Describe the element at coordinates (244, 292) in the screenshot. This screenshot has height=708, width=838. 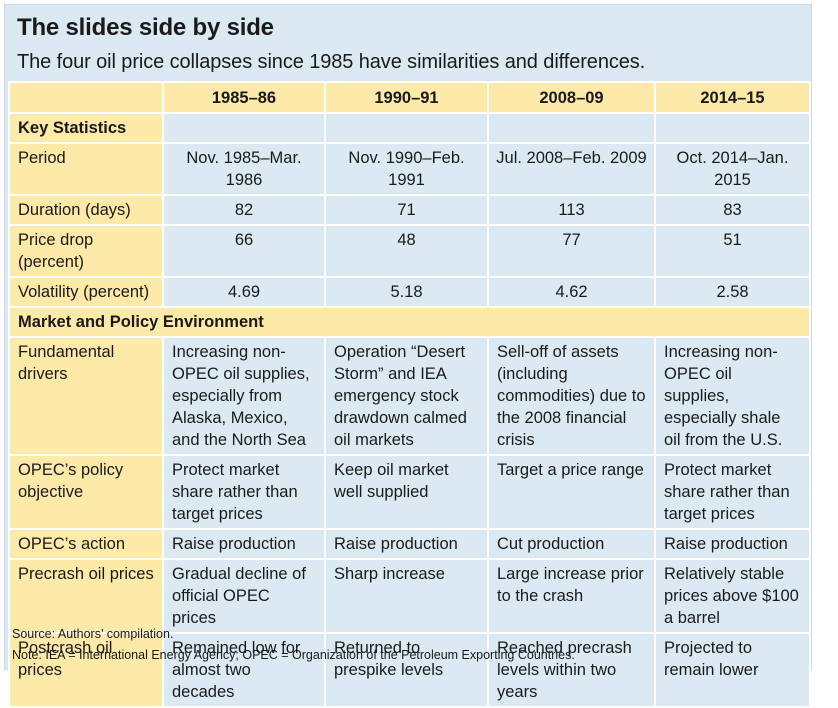
I see `table-cell: 4.69` at that location.